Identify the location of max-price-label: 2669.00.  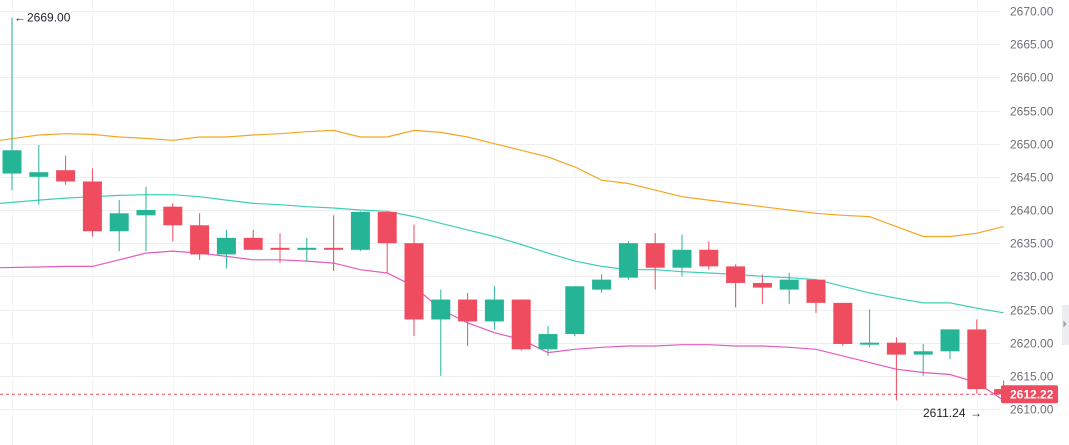
(49, 18).